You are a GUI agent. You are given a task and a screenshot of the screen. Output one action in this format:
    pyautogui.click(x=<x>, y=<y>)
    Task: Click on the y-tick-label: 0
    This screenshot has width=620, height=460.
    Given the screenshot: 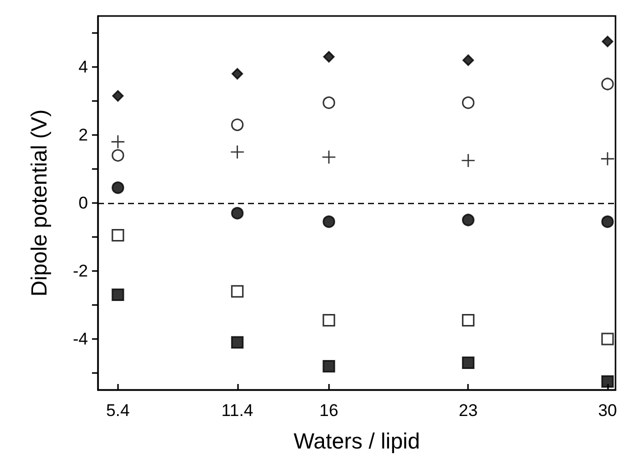 What is the action you would take?
    pyautogui.click(x=83, y=203)
    